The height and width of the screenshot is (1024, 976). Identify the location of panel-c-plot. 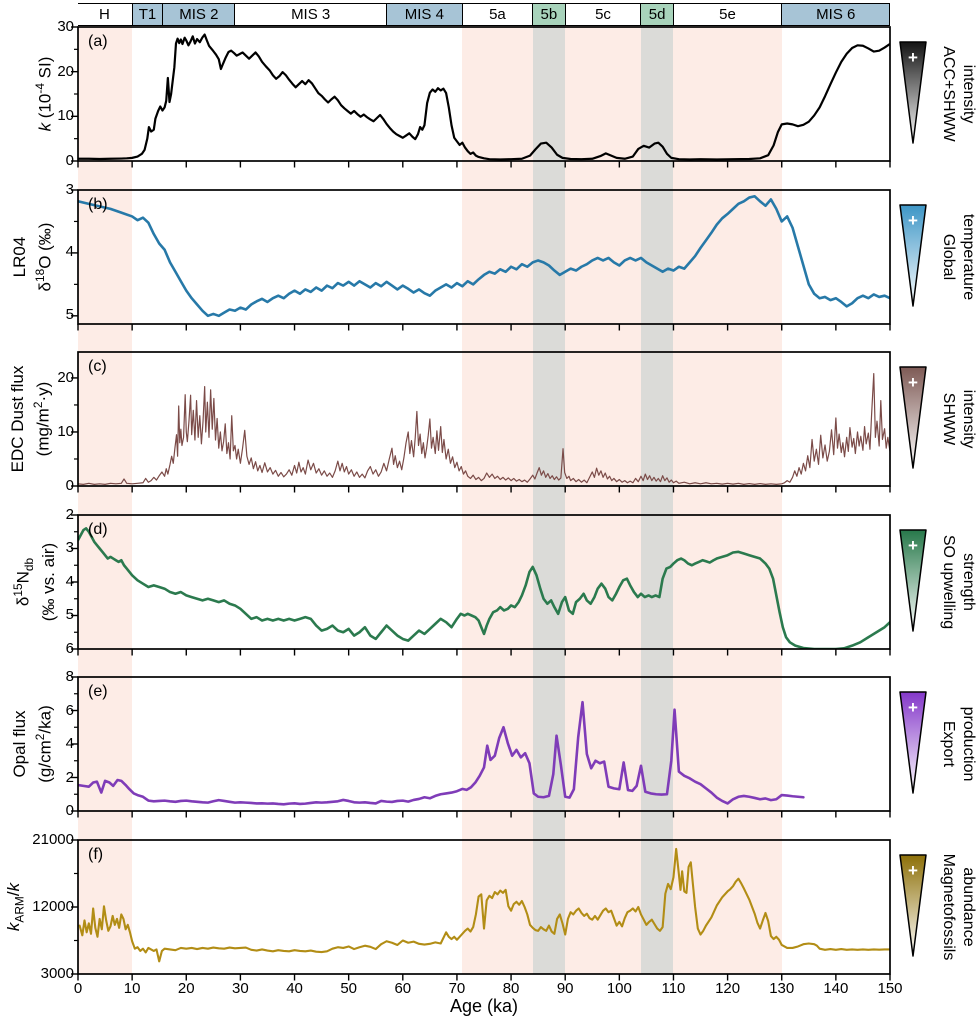
(481, 422).